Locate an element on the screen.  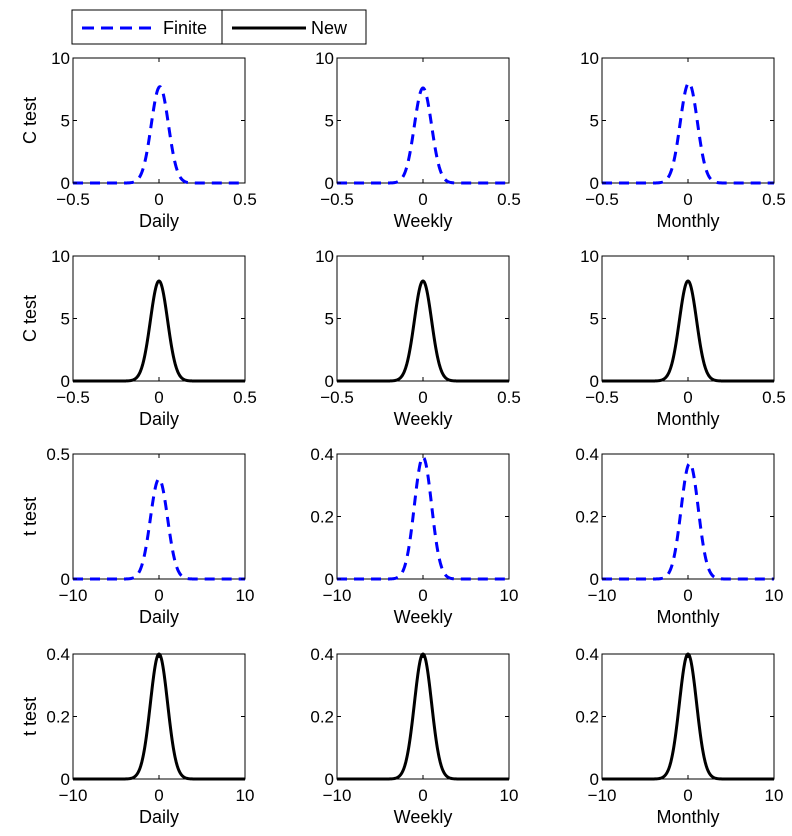
y-tick-label: 0.5 is located at coordinates (58, 454).